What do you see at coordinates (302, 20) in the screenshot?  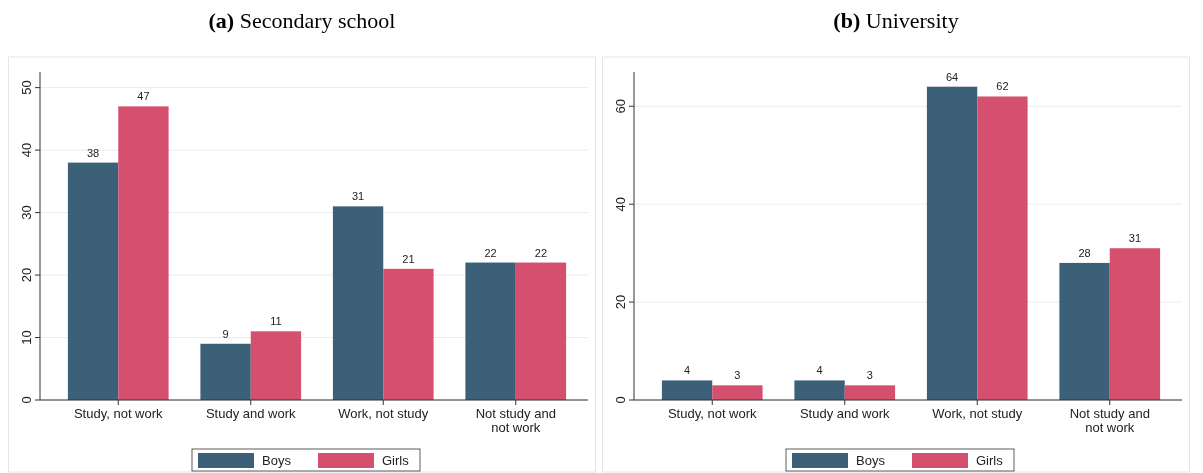 I see `chart-title: (a) Secondary school` at bounding box center [302, 20].